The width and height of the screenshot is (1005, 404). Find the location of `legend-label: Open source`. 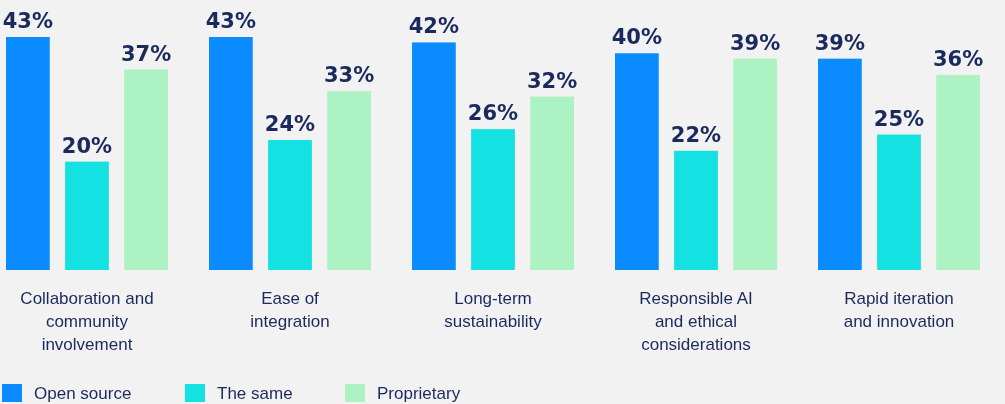

legend-label: Open source is located at coordinates (83, 393).